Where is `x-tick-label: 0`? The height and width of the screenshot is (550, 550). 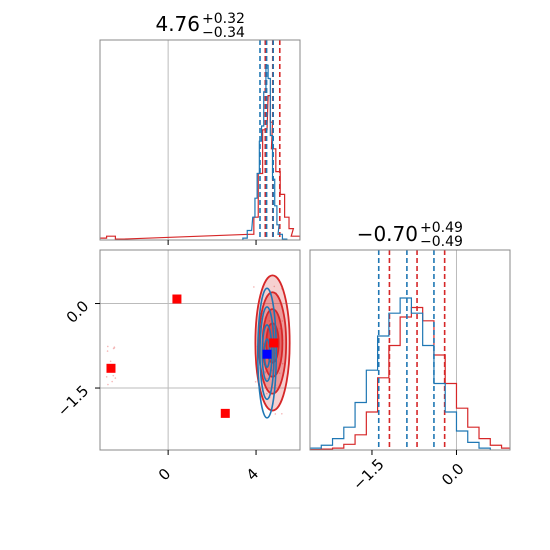
x-tick-label: 0 is located at coordinates (164, 474).